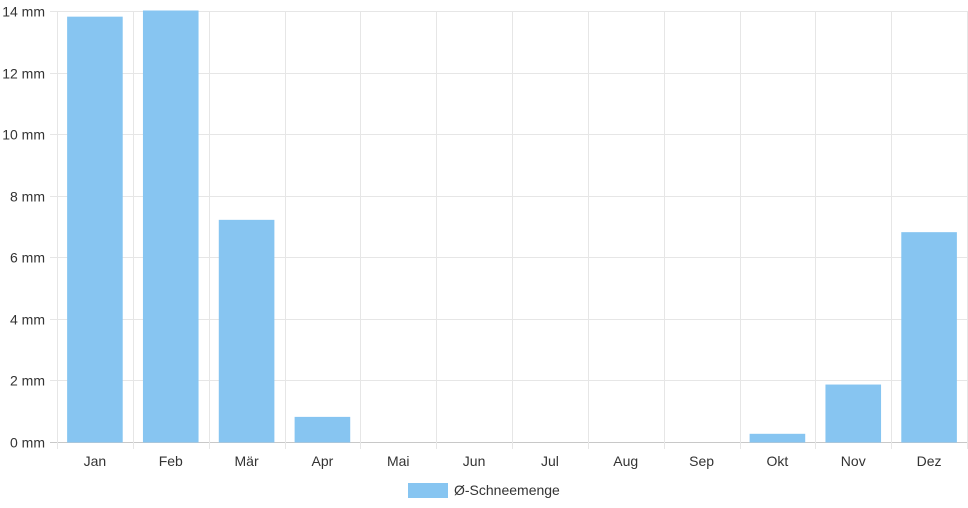 The width and height of the screenshot is (968, 508). Describe the element at coordinates (513, 461) in the screenshot. I see `x-axis-ticks: Jan Feb Mär Apr Mai Jun Jul Aug Sep Okt Nov Dez` at that location.